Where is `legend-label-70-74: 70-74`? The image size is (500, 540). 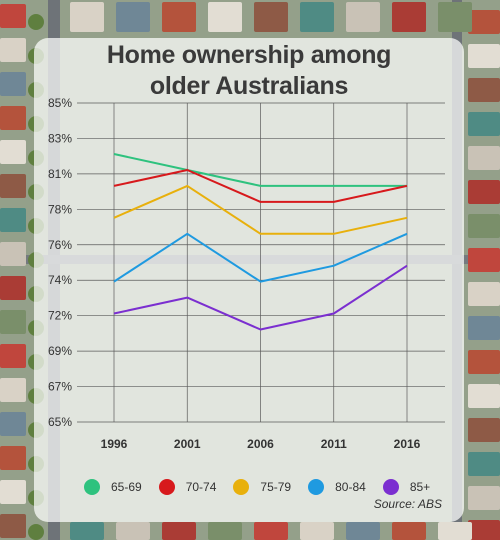
legend-label-70-74: 70-74 is located at coordinates (201, 487).